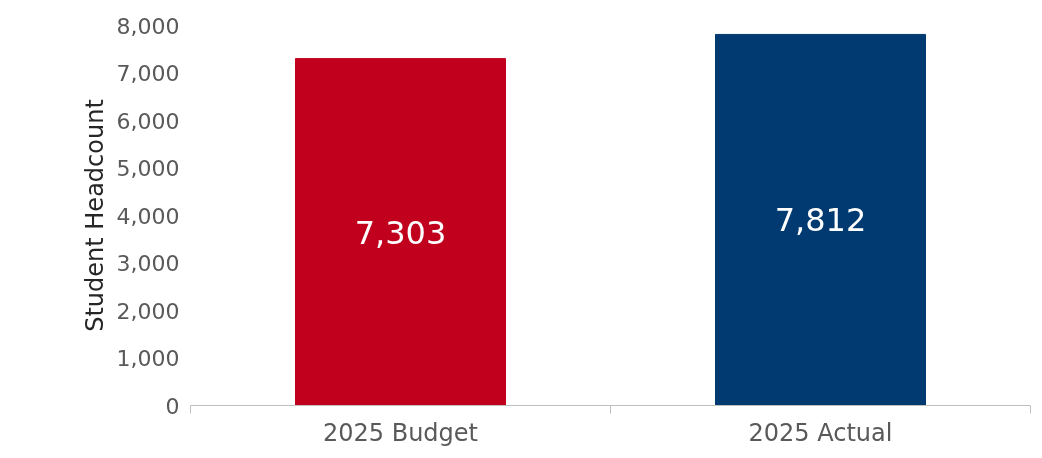  What do you see at coordinates (400, 232) in the screenshot?
I see `data-label: 7,303` at bounding box center [400, 232].